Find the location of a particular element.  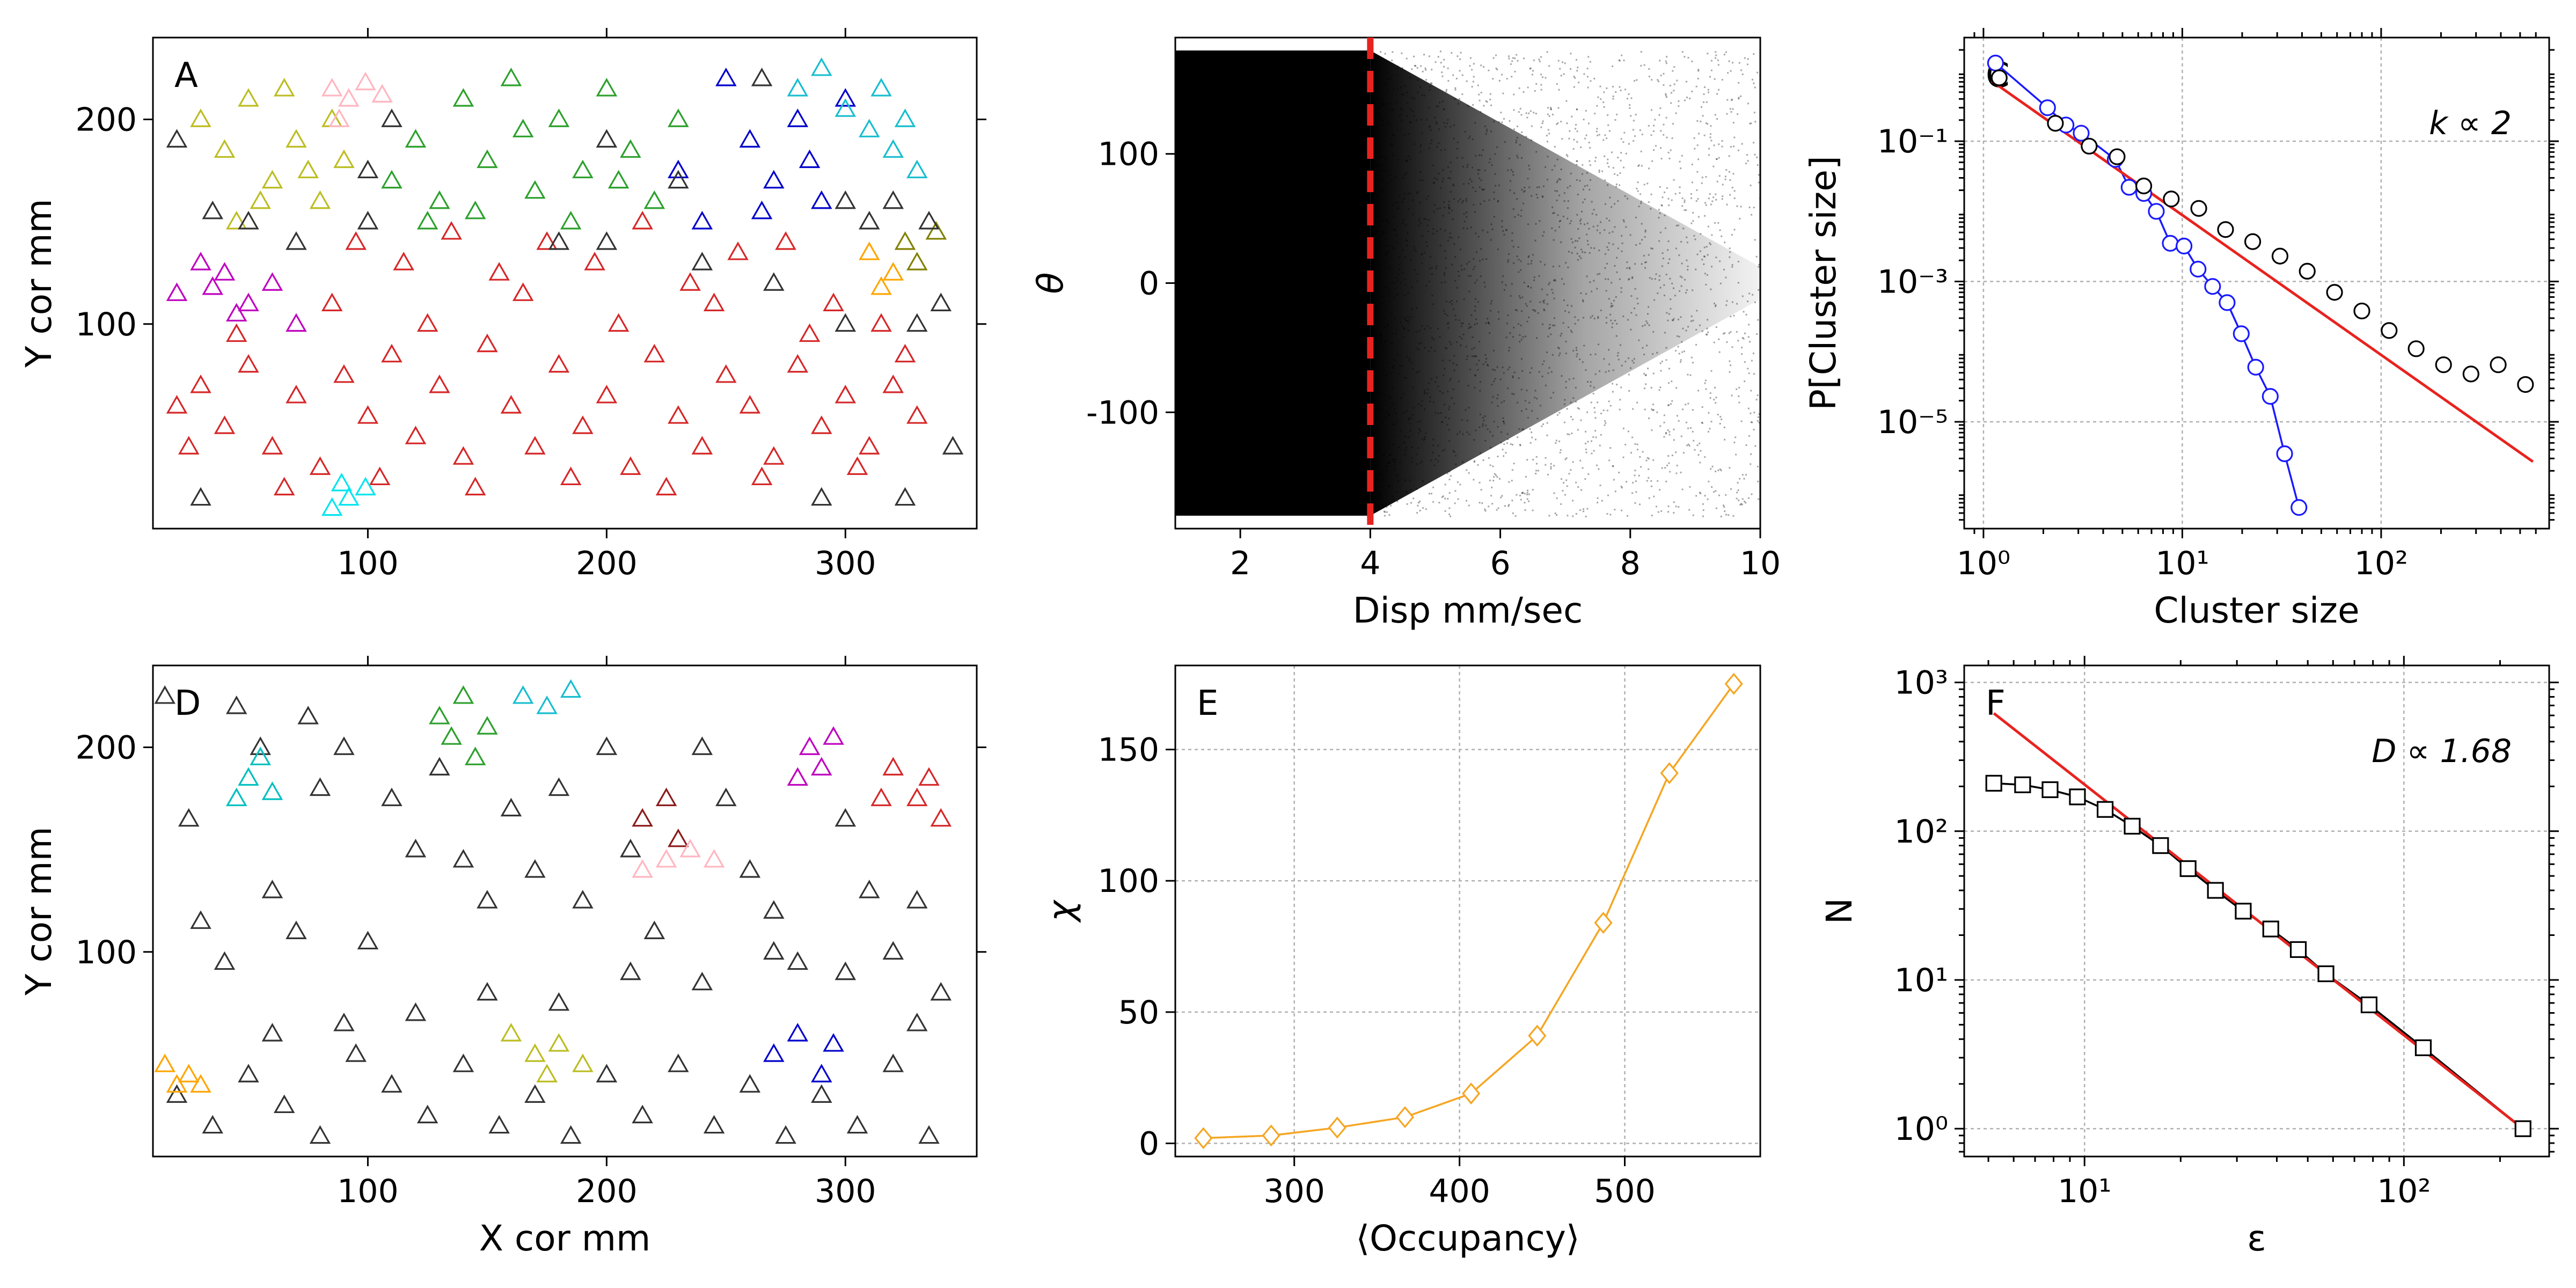

y-axis-label: θ is located at coordinates (1050, 283).